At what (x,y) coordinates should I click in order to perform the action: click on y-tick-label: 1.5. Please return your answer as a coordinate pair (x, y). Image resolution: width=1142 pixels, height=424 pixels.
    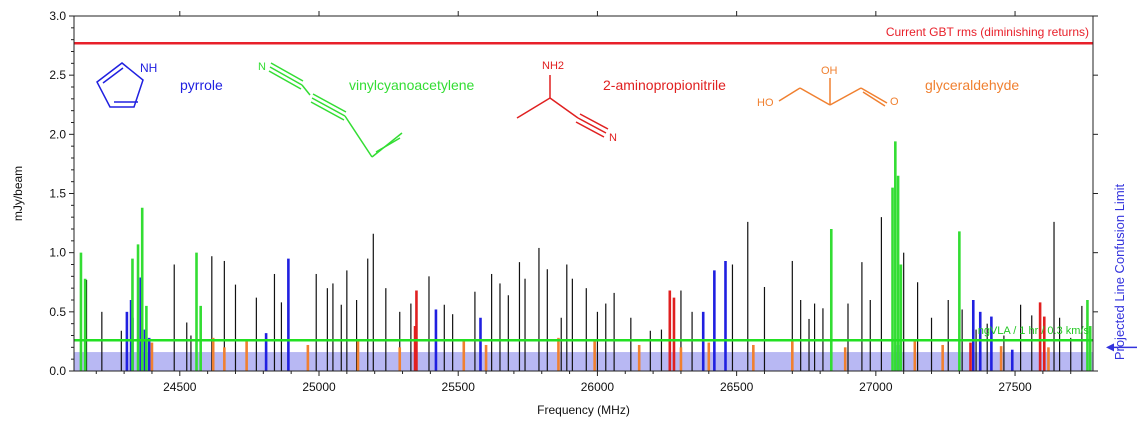
    Looking at the image, I should click on (57, 194).